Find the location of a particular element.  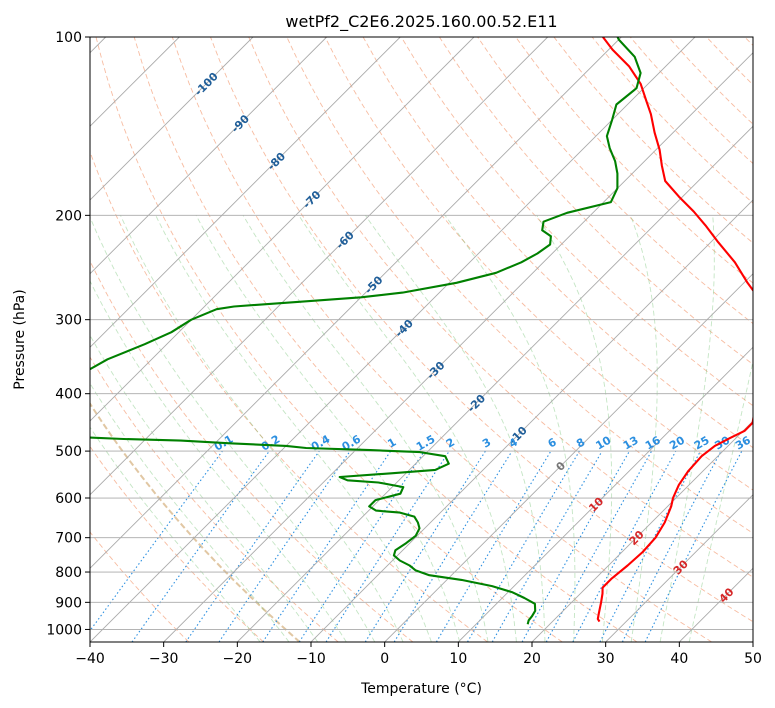

x-axis-title: Temperature (°C) is located at coordinates (421, 689).